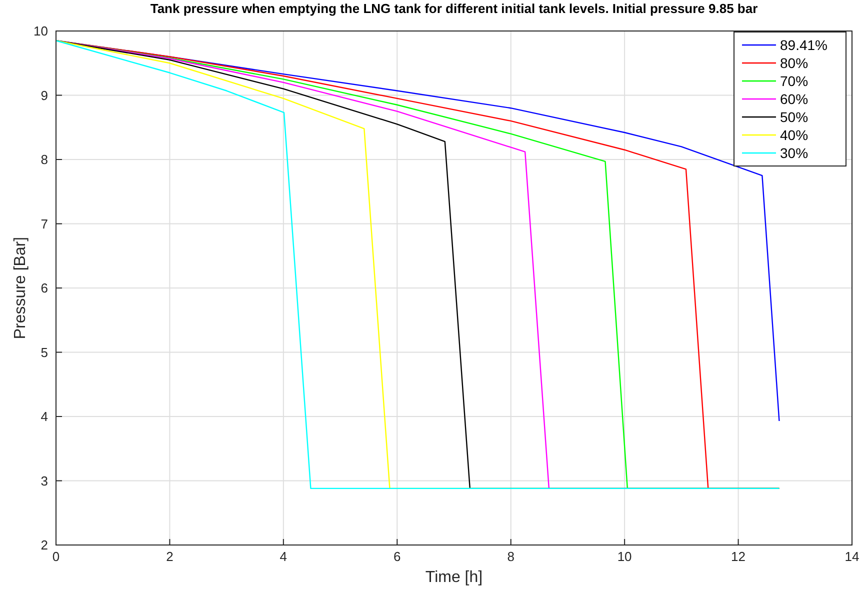 Image resolution: width=861 pixels, height=598 pixels. What do you see at coordinates (44, 288) in the screenshot?
I see `y-tick-label: 6` at bounding box center [44, 288].